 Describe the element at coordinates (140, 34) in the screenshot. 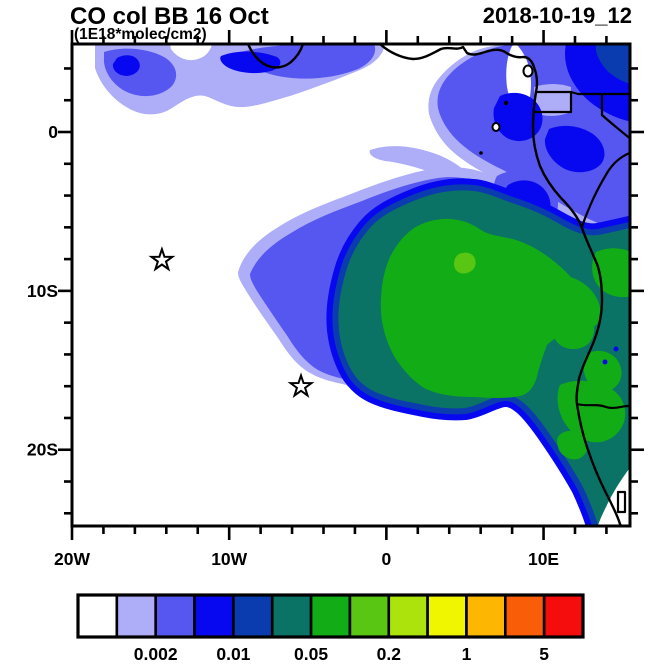

I see `plot-units-subtitle: (1E18*molec/cm2)` at that location.